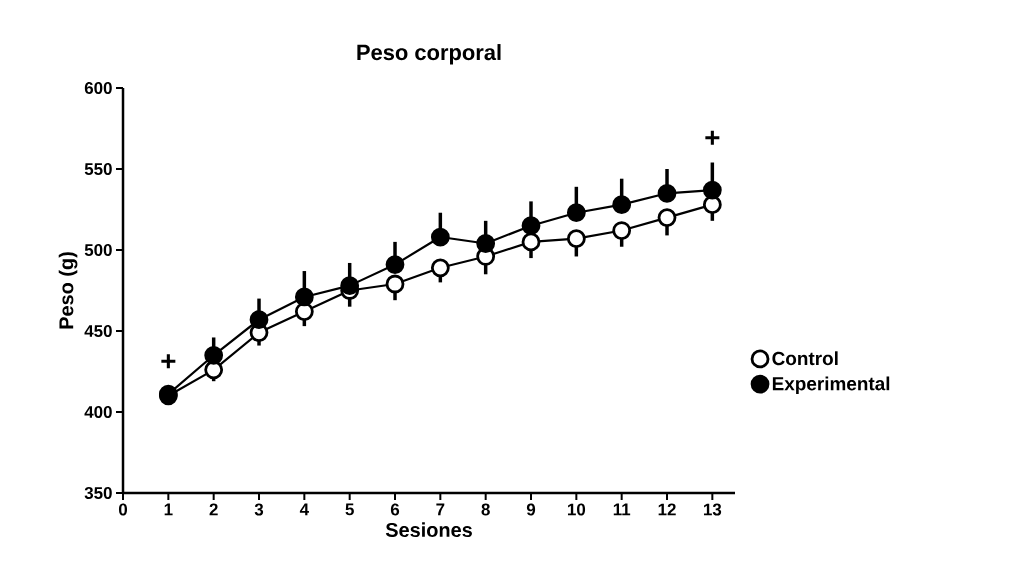 The width and height of the screenshot is (1019, 588). Describe the element at coordinates (576, 509) in the screenshot. I see `x-tick-label: 10` at that location.